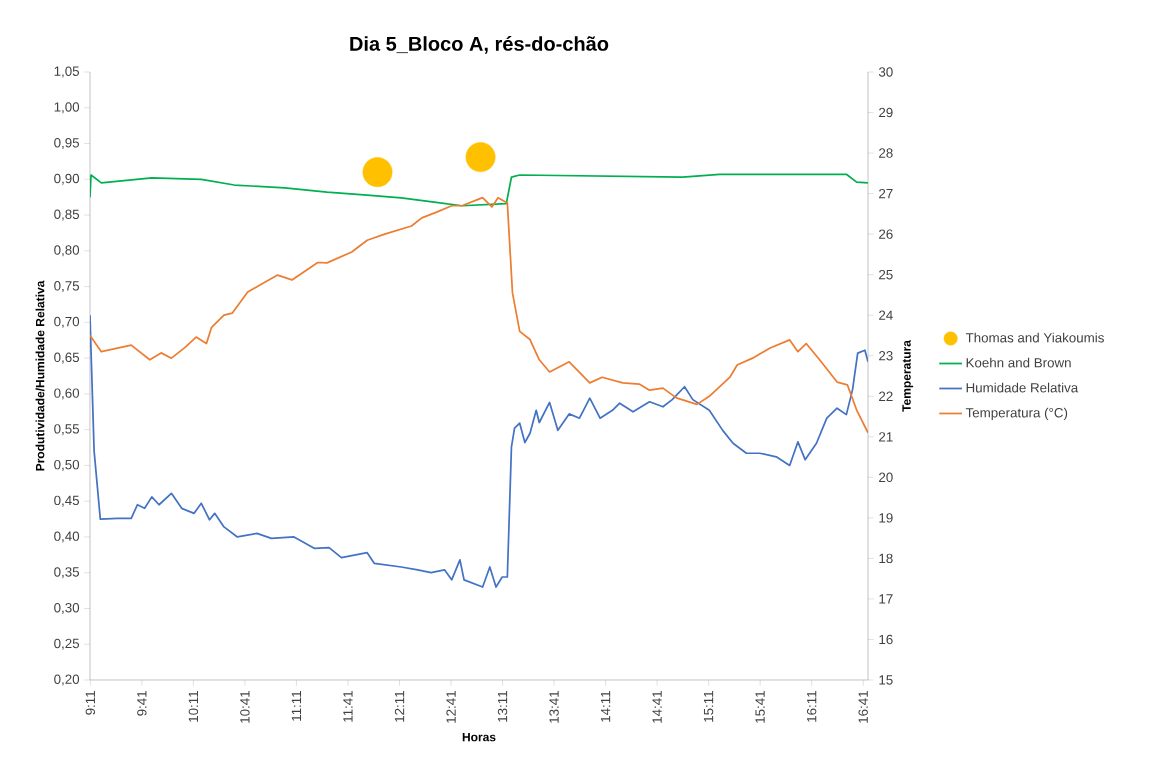 The image size is (1165, 758). I want to click on y-tick-label: 0,20, so click(67, 680).